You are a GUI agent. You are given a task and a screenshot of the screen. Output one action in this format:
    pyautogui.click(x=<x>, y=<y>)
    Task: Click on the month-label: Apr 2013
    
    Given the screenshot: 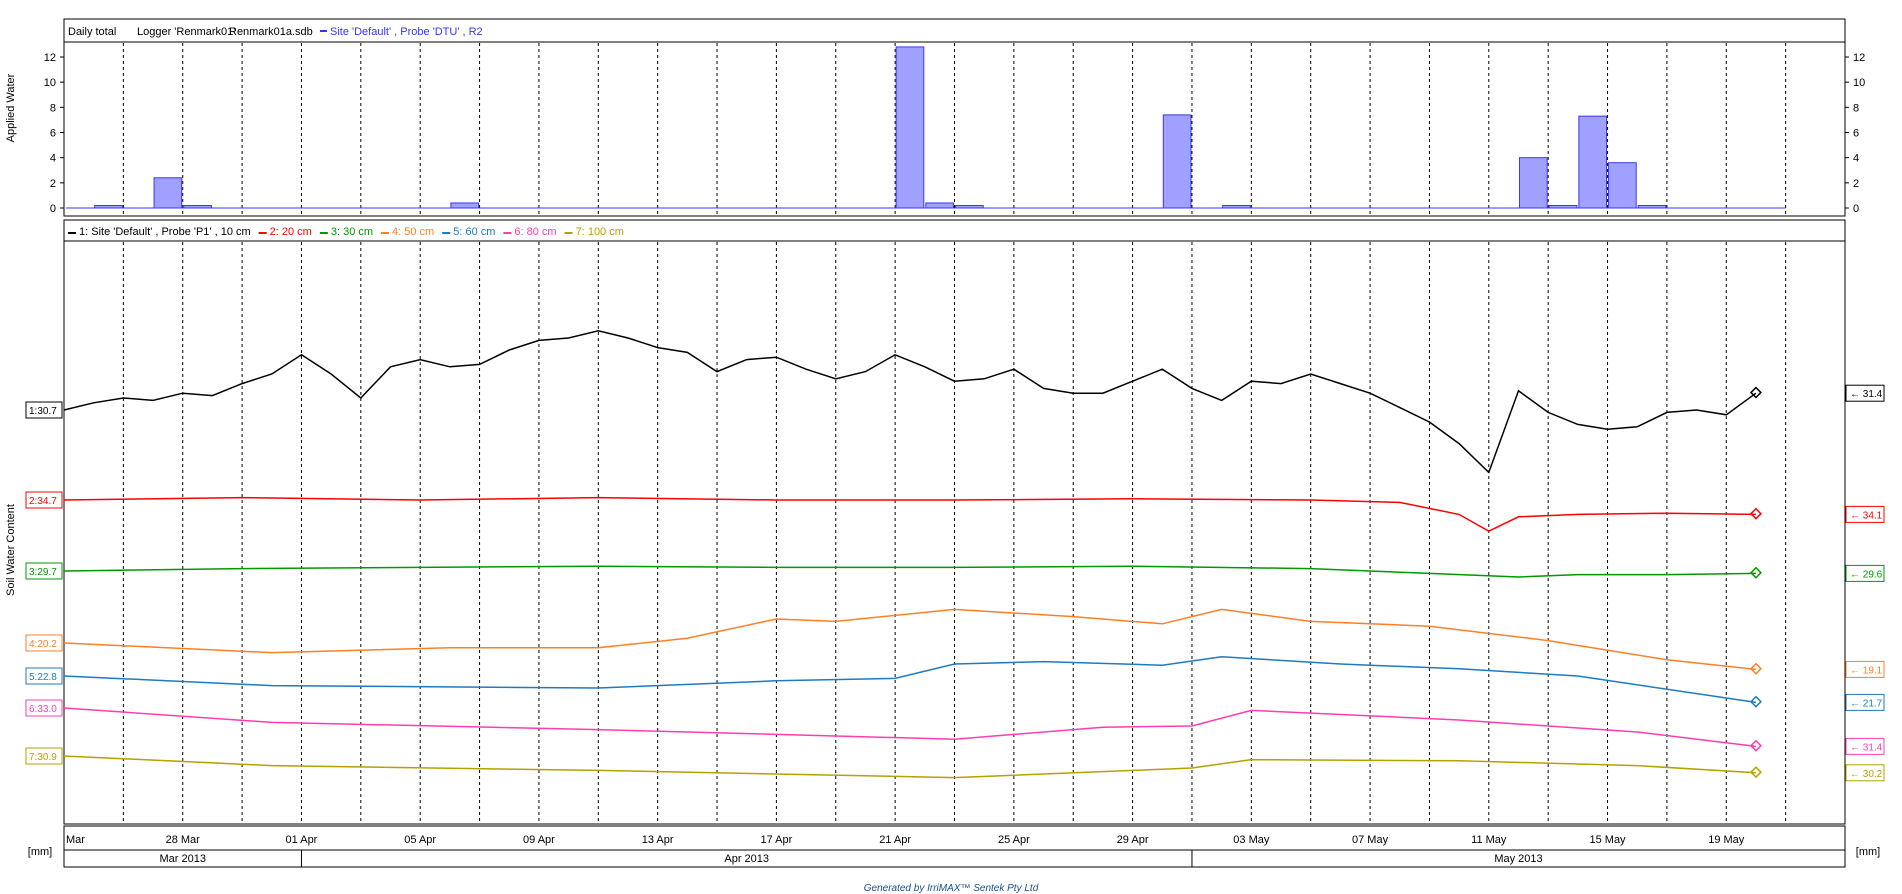 What is the action you would take?
    pyautogui.click(x=746, y=859)
    